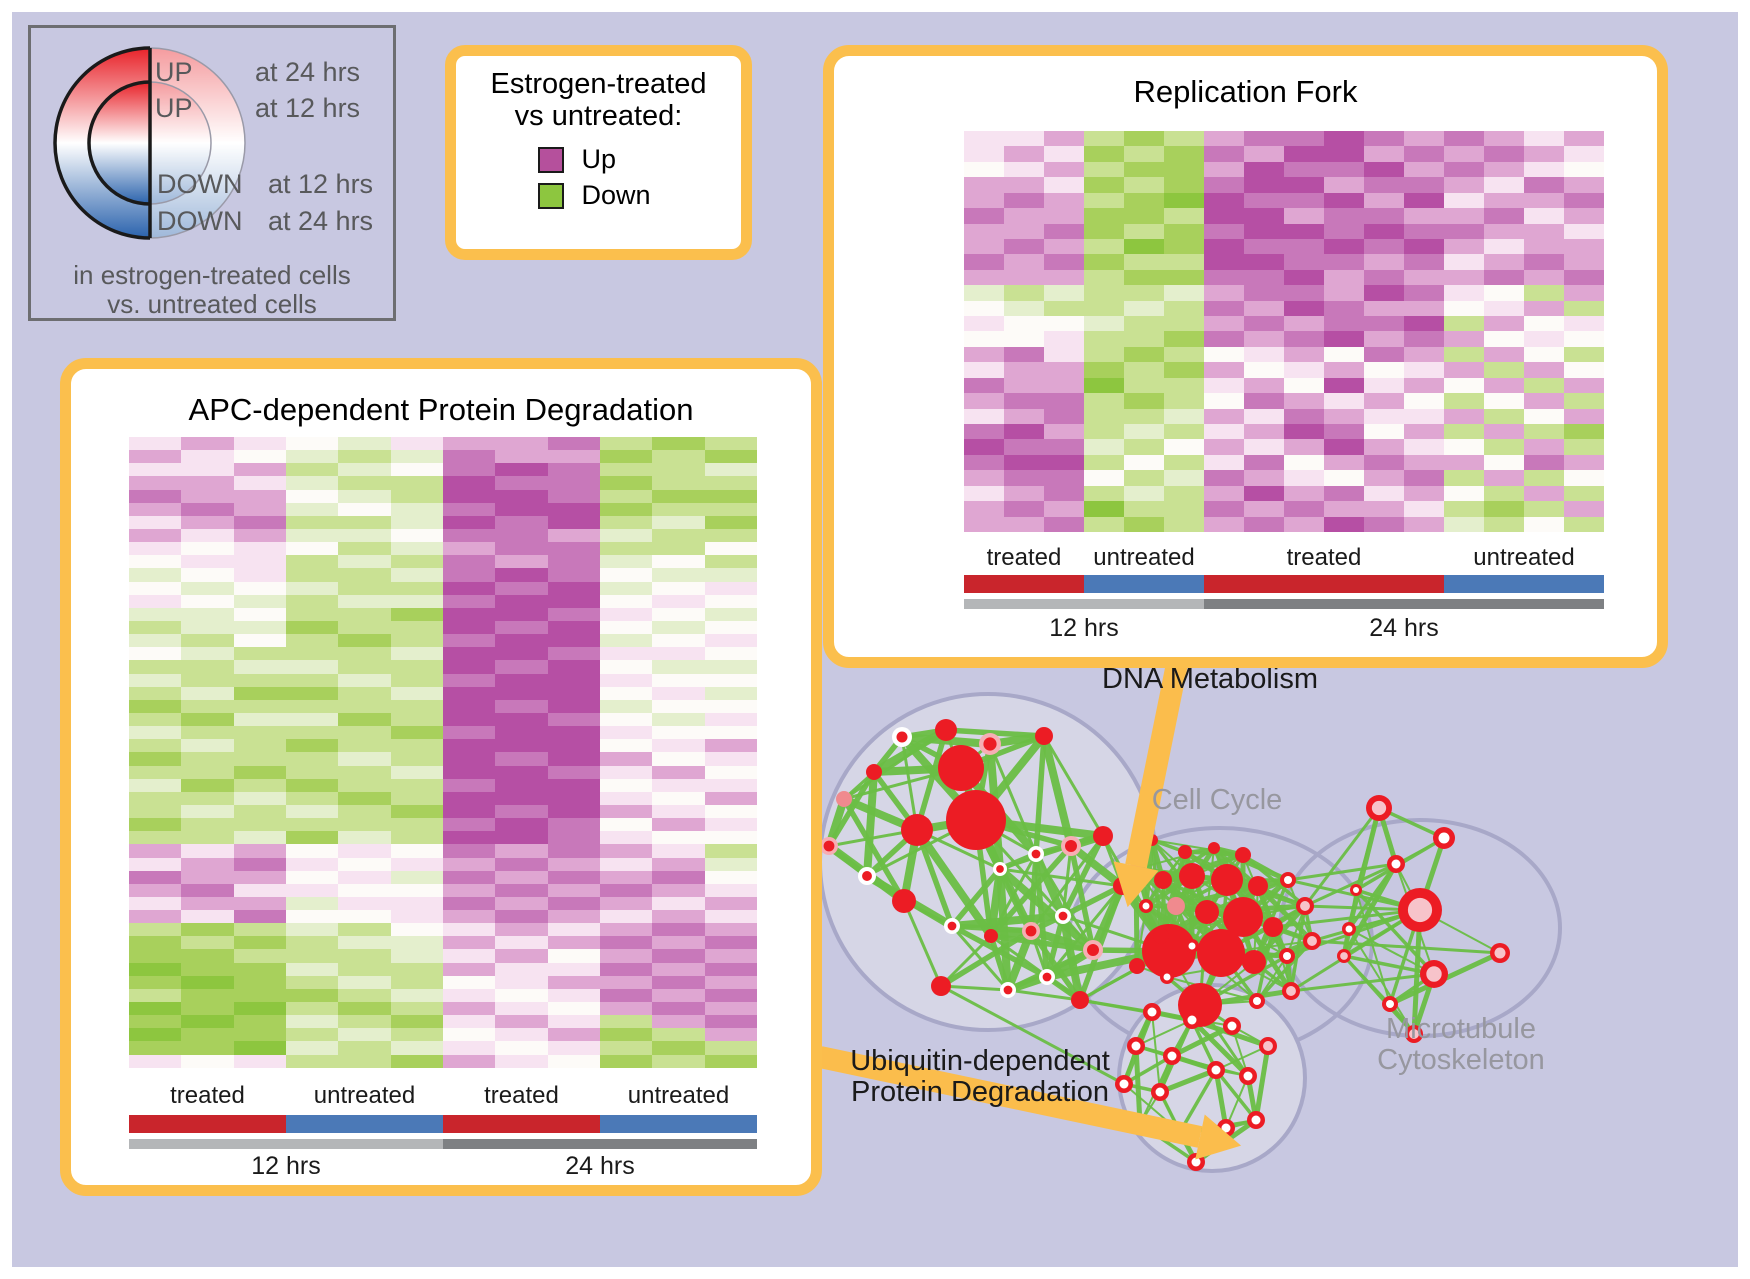  What do you see at coordinates (174, 72) in the screenshot?
I see `ring-up-24-label: UP` at bounding box center [174, 72].